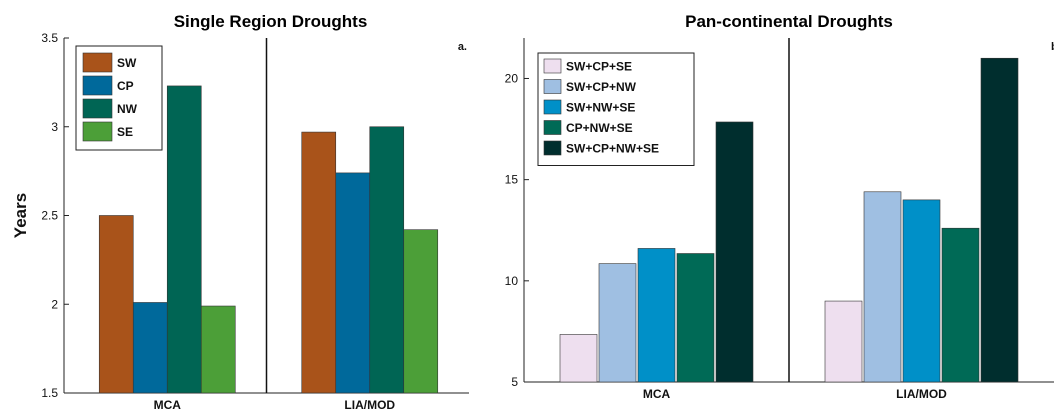  Describe the element at coordinates (882, 287) in the screenshot. I see `bar-lia-mod-sw-cp-nw` at that location.